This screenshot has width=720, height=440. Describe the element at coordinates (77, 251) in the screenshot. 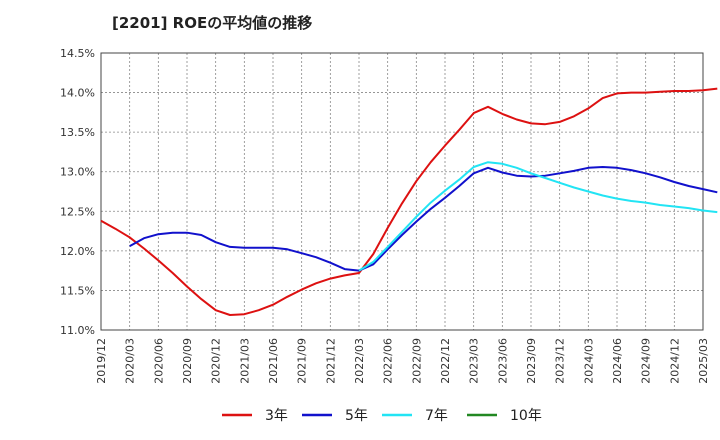

I see `y-tick-label: 12.0%` at that location.